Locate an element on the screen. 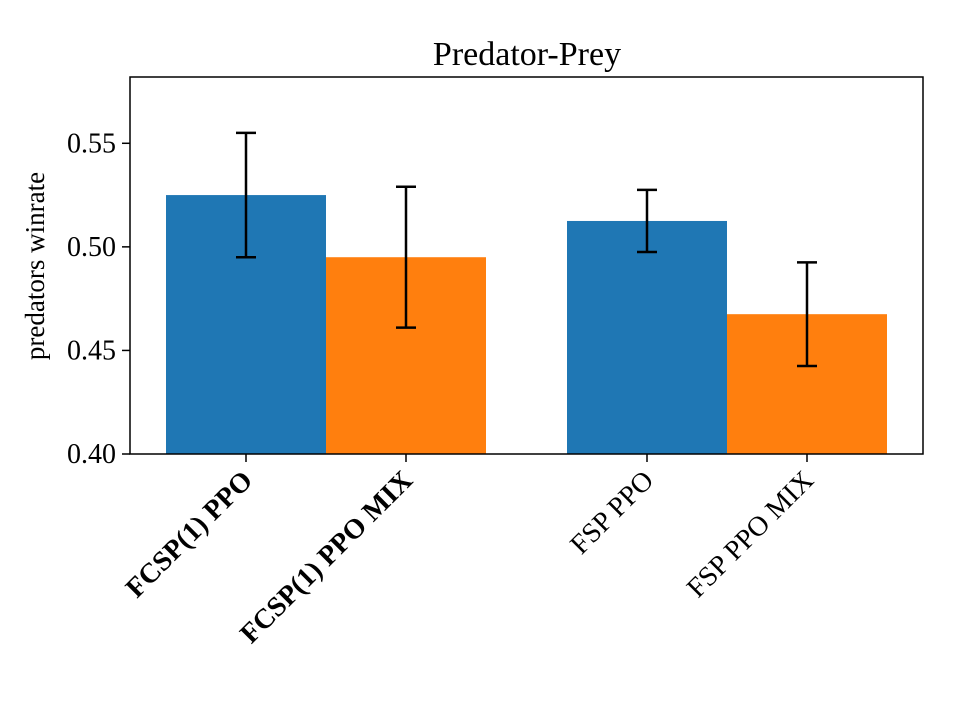 Image resolution: width=960 pixels, height=720 pixels. y-tick-label: 0.50 is located at coordinates (91, 247).